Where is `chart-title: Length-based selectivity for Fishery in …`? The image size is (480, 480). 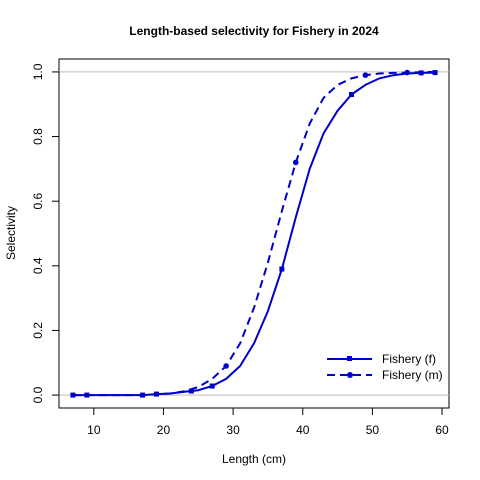
chart-title: Length-based selectivity for Fishery in … is located at coordinates (254, 31).